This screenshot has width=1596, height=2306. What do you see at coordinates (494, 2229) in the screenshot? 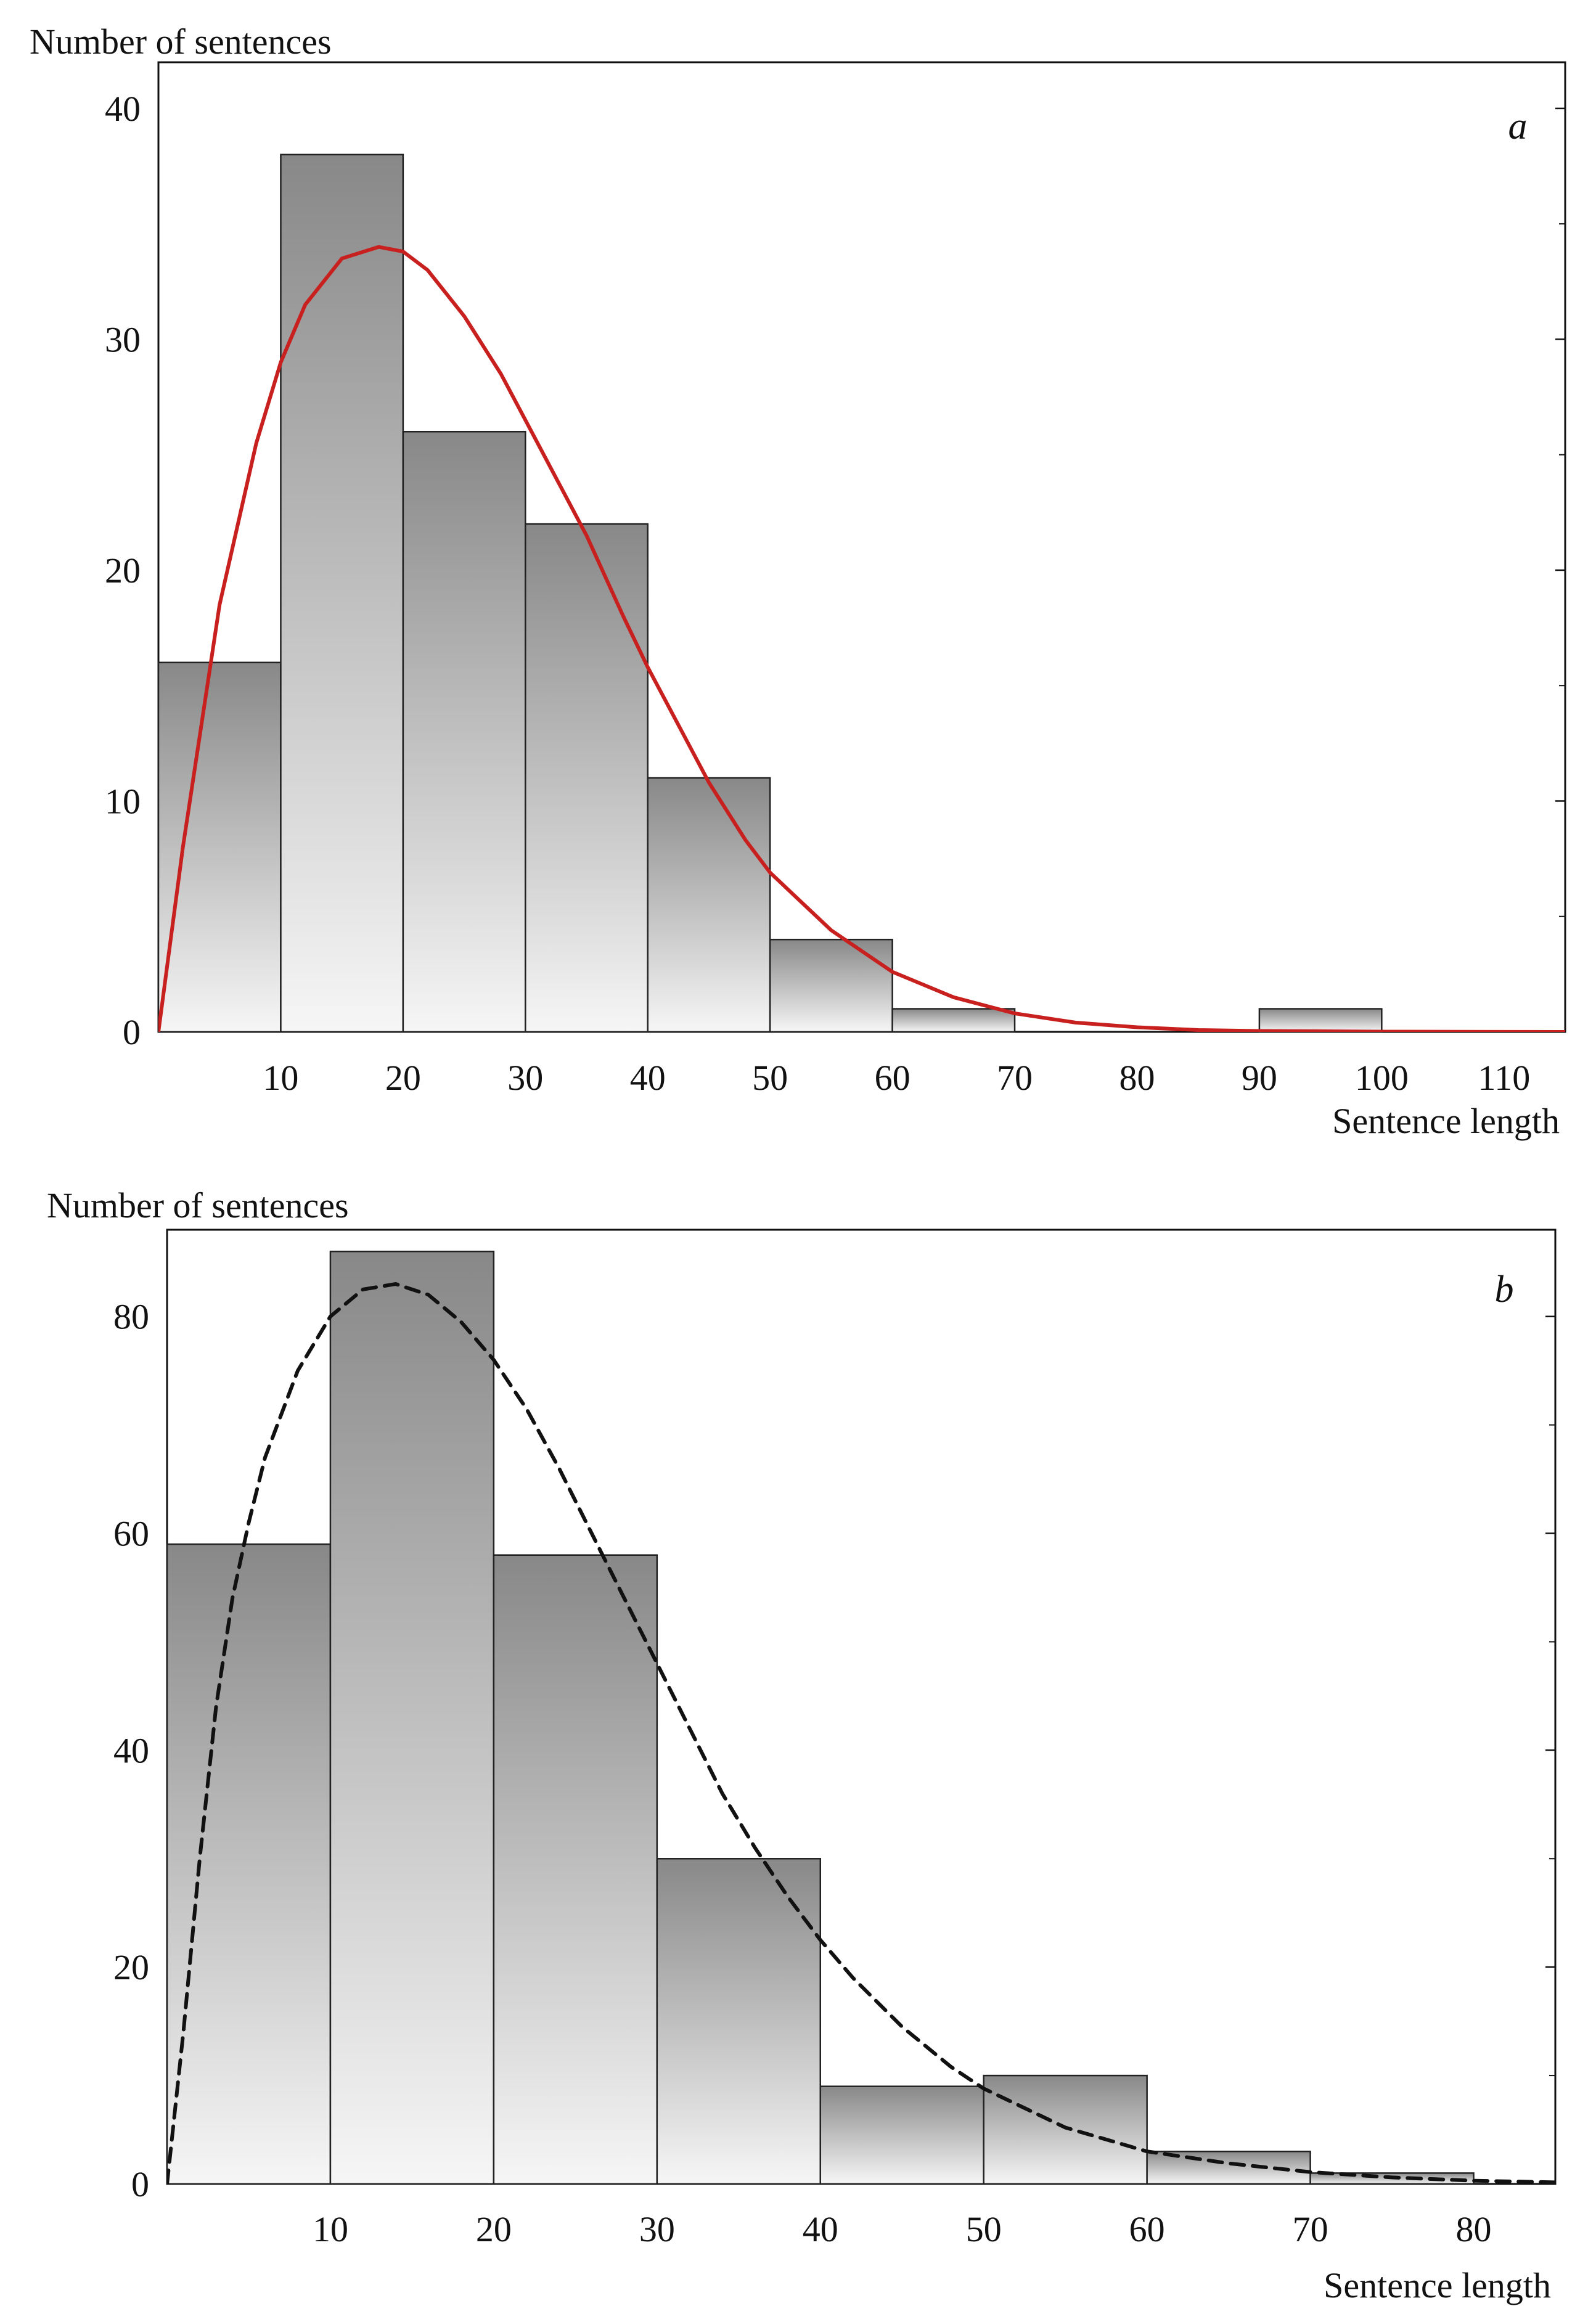
I see `x-tick-label-b-20: 20` at bounding box center [494, 2229].